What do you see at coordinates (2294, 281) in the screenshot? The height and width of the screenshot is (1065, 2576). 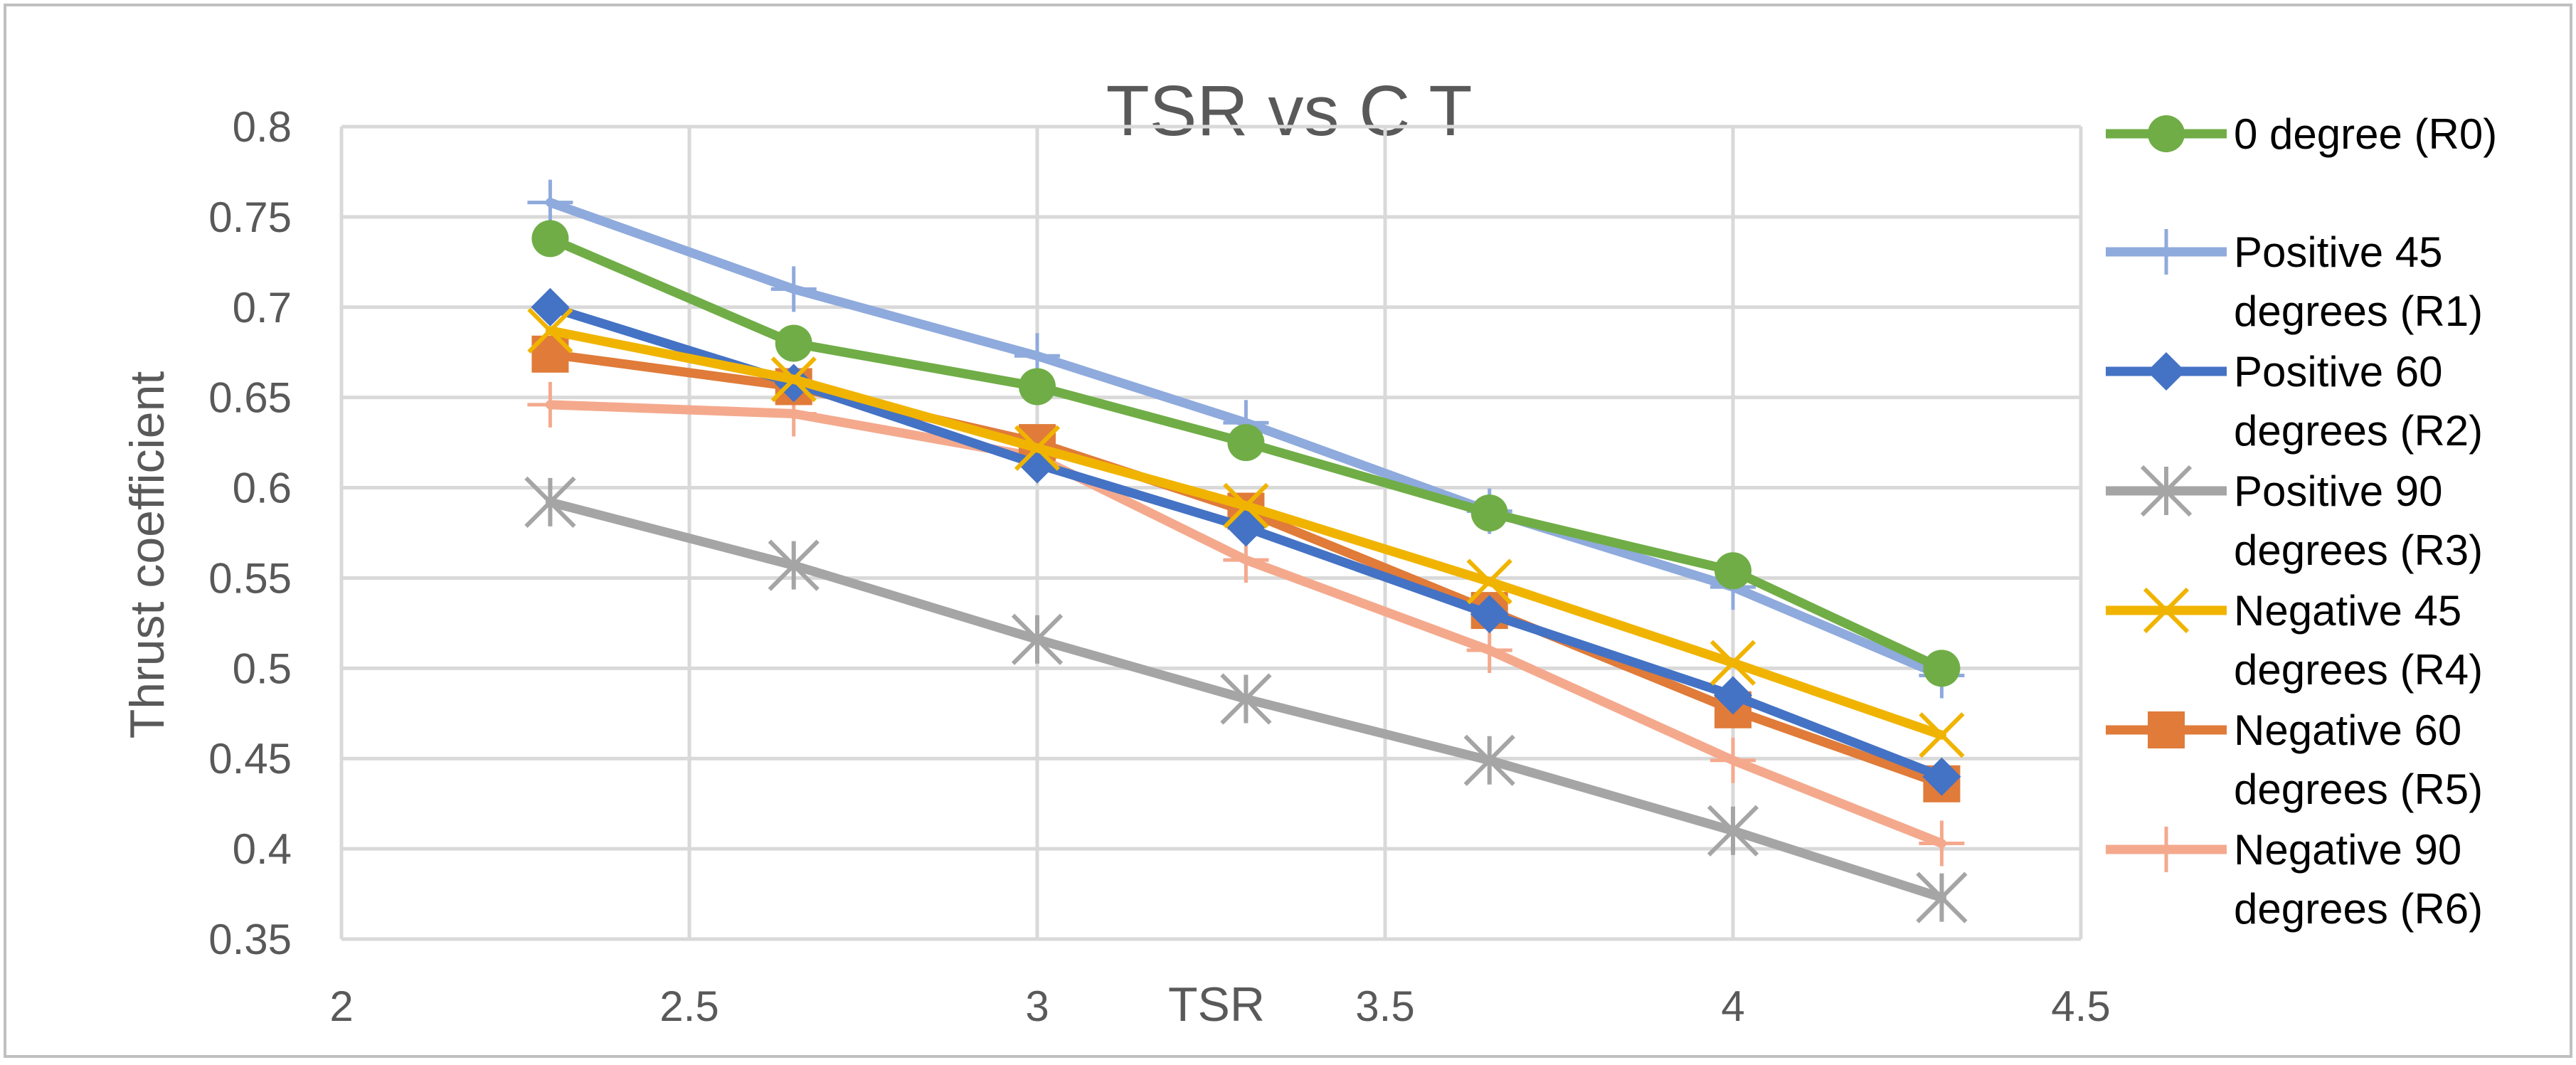 I see `legend-item: Positive 45 degrees (R1)` at bounding box center [2294, 281].